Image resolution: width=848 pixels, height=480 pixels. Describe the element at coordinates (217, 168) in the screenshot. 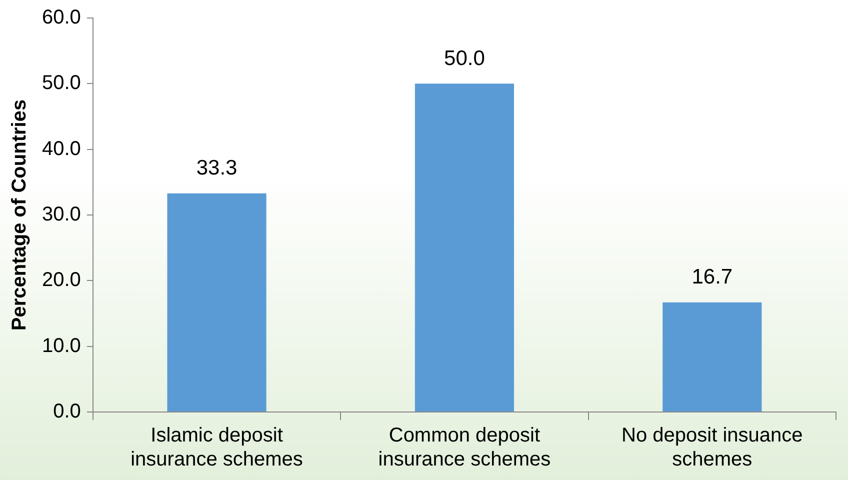

I see `data-label: 33.3` at that location.